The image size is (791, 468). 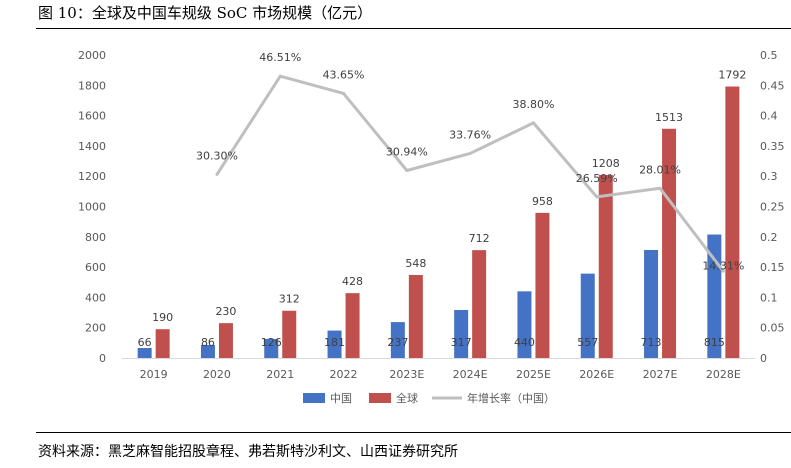 I want to click on bar-global-data-label: 312, so click(x=289, y=299).